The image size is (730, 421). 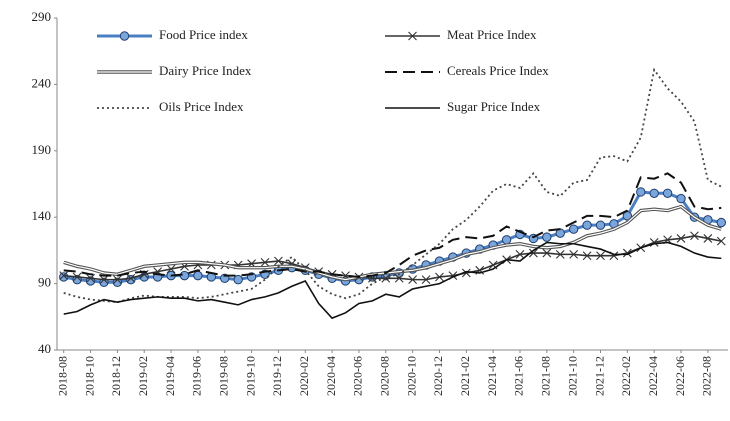 What do you see at coordinates (385, 376) in the screenshot?
I see `x-tick-label: 2020-08` at bounding box center [385, 376].